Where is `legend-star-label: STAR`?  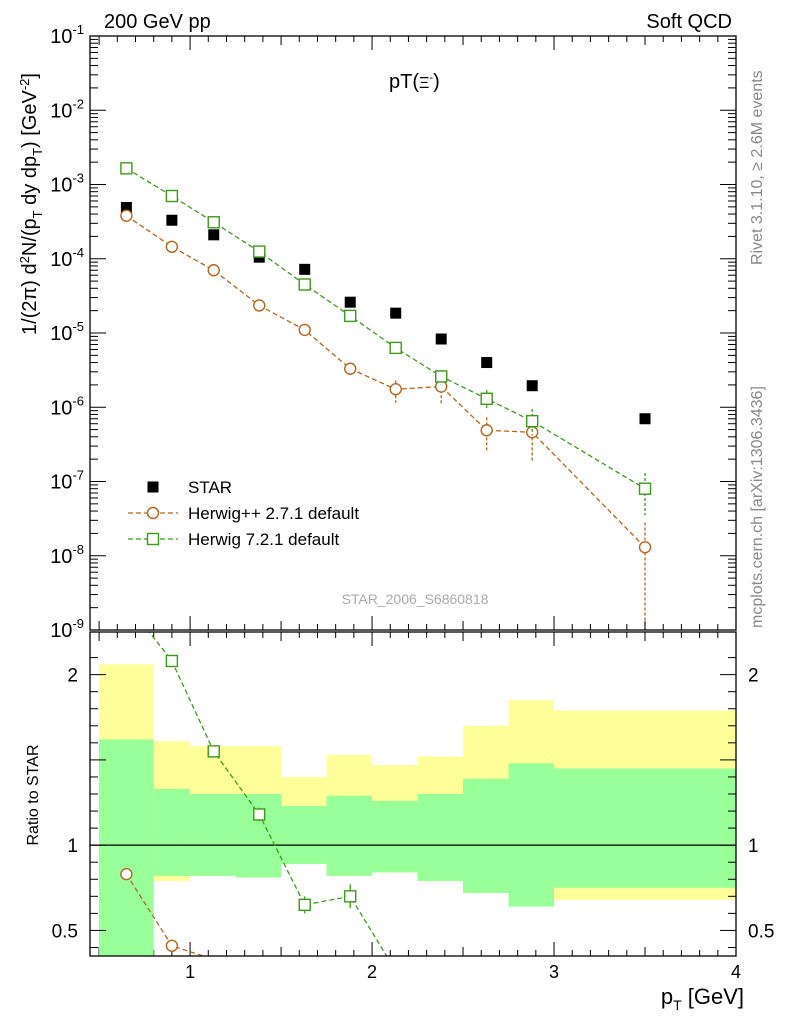
legend-star-label: STAR is located at coordinates (210, 487).